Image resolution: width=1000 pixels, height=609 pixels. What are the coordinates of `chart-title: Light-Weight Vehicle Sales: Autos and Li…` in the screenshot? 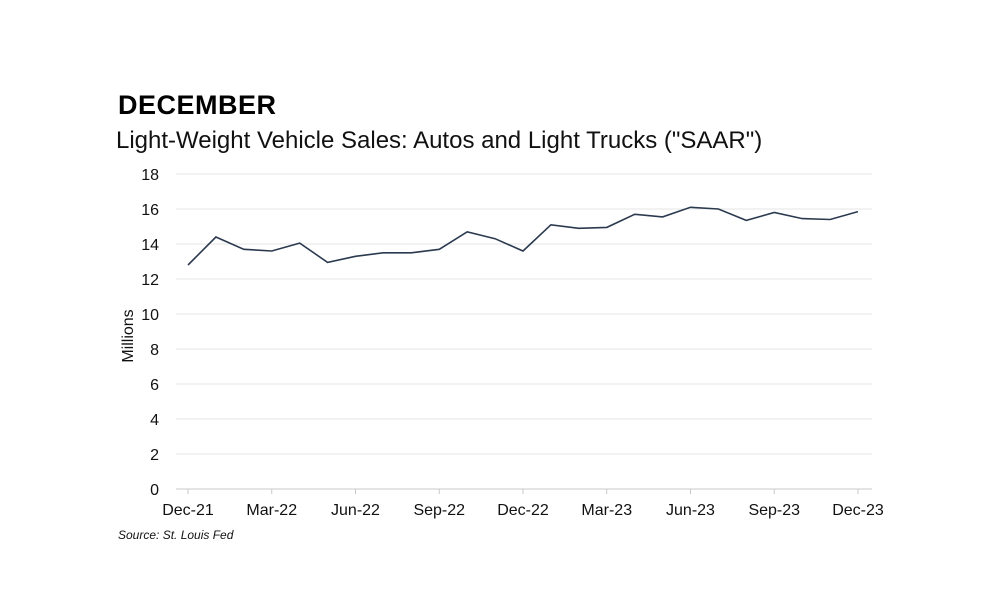 It's located at (439, 140).